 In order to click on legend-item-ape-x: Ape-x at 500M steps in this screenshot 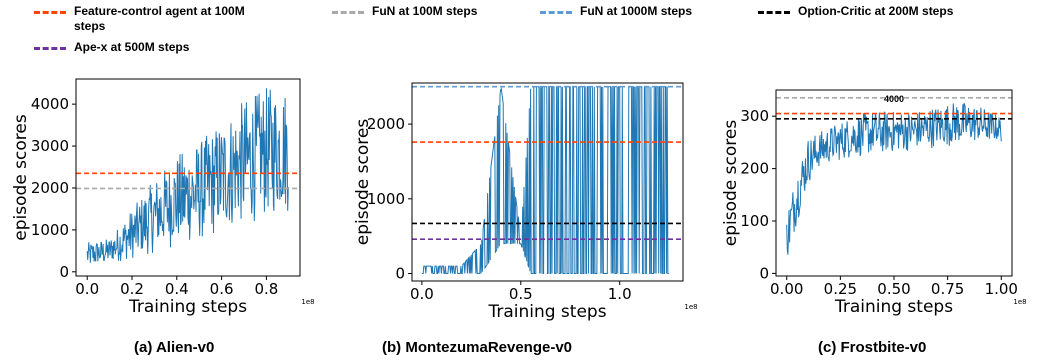, I will do `click(111, 47)`.